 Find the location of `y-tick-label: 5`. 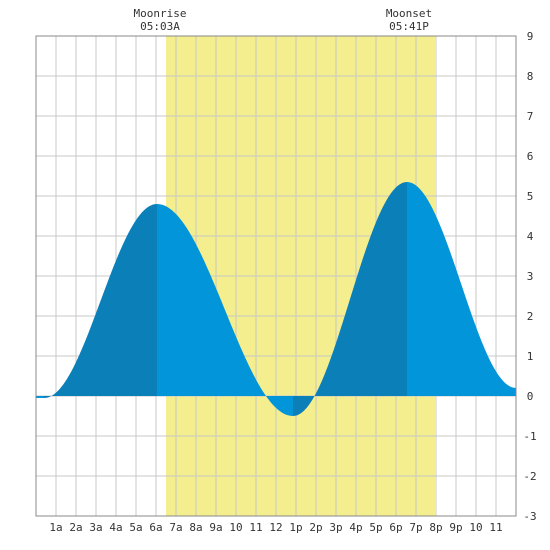

y-tick-label: 5 is located at coordinates (530, 196).